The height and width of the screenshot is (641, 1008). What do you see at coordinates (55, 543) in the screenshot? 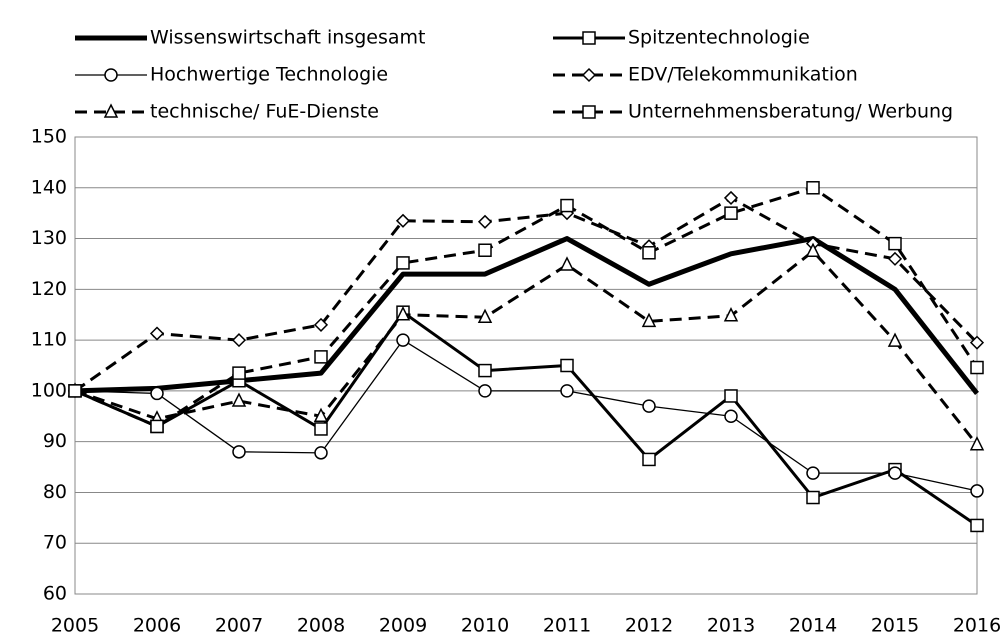
I see `y-tick-label: 70` at bounding box center [55, 543].